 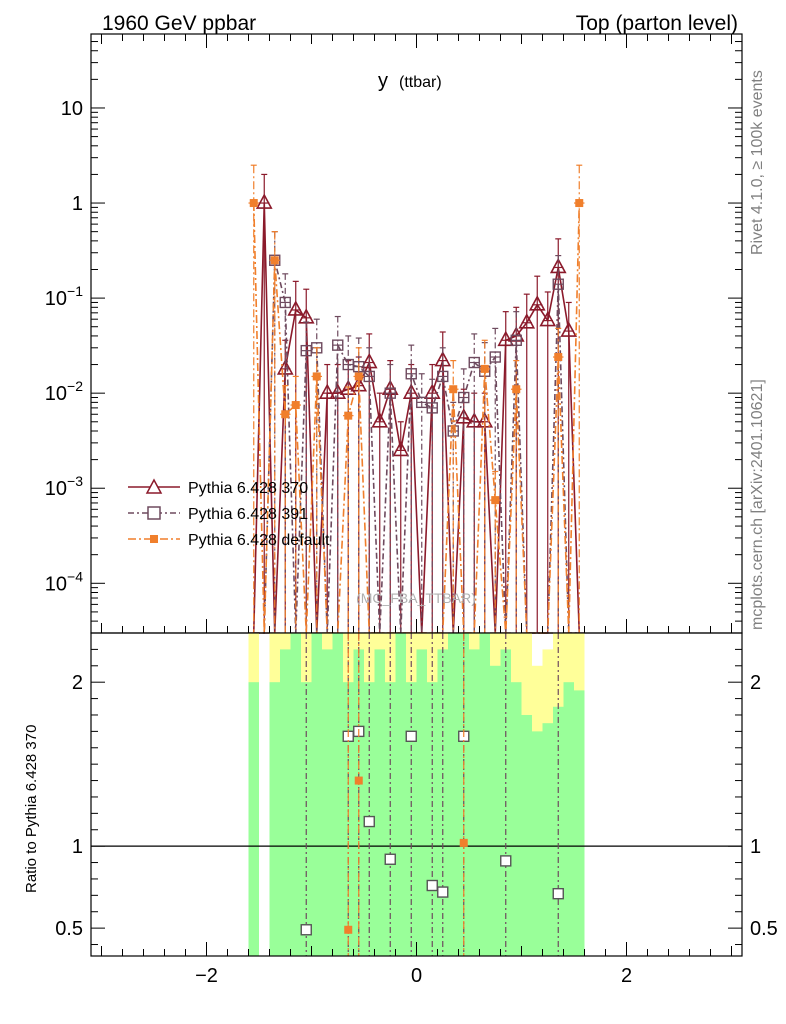 What do you see at coordinates (31, 809) in the screenshot?
I see `ratio-y-label: Ratio to Pythia 6.428 370` at bounding box center [31, 809].